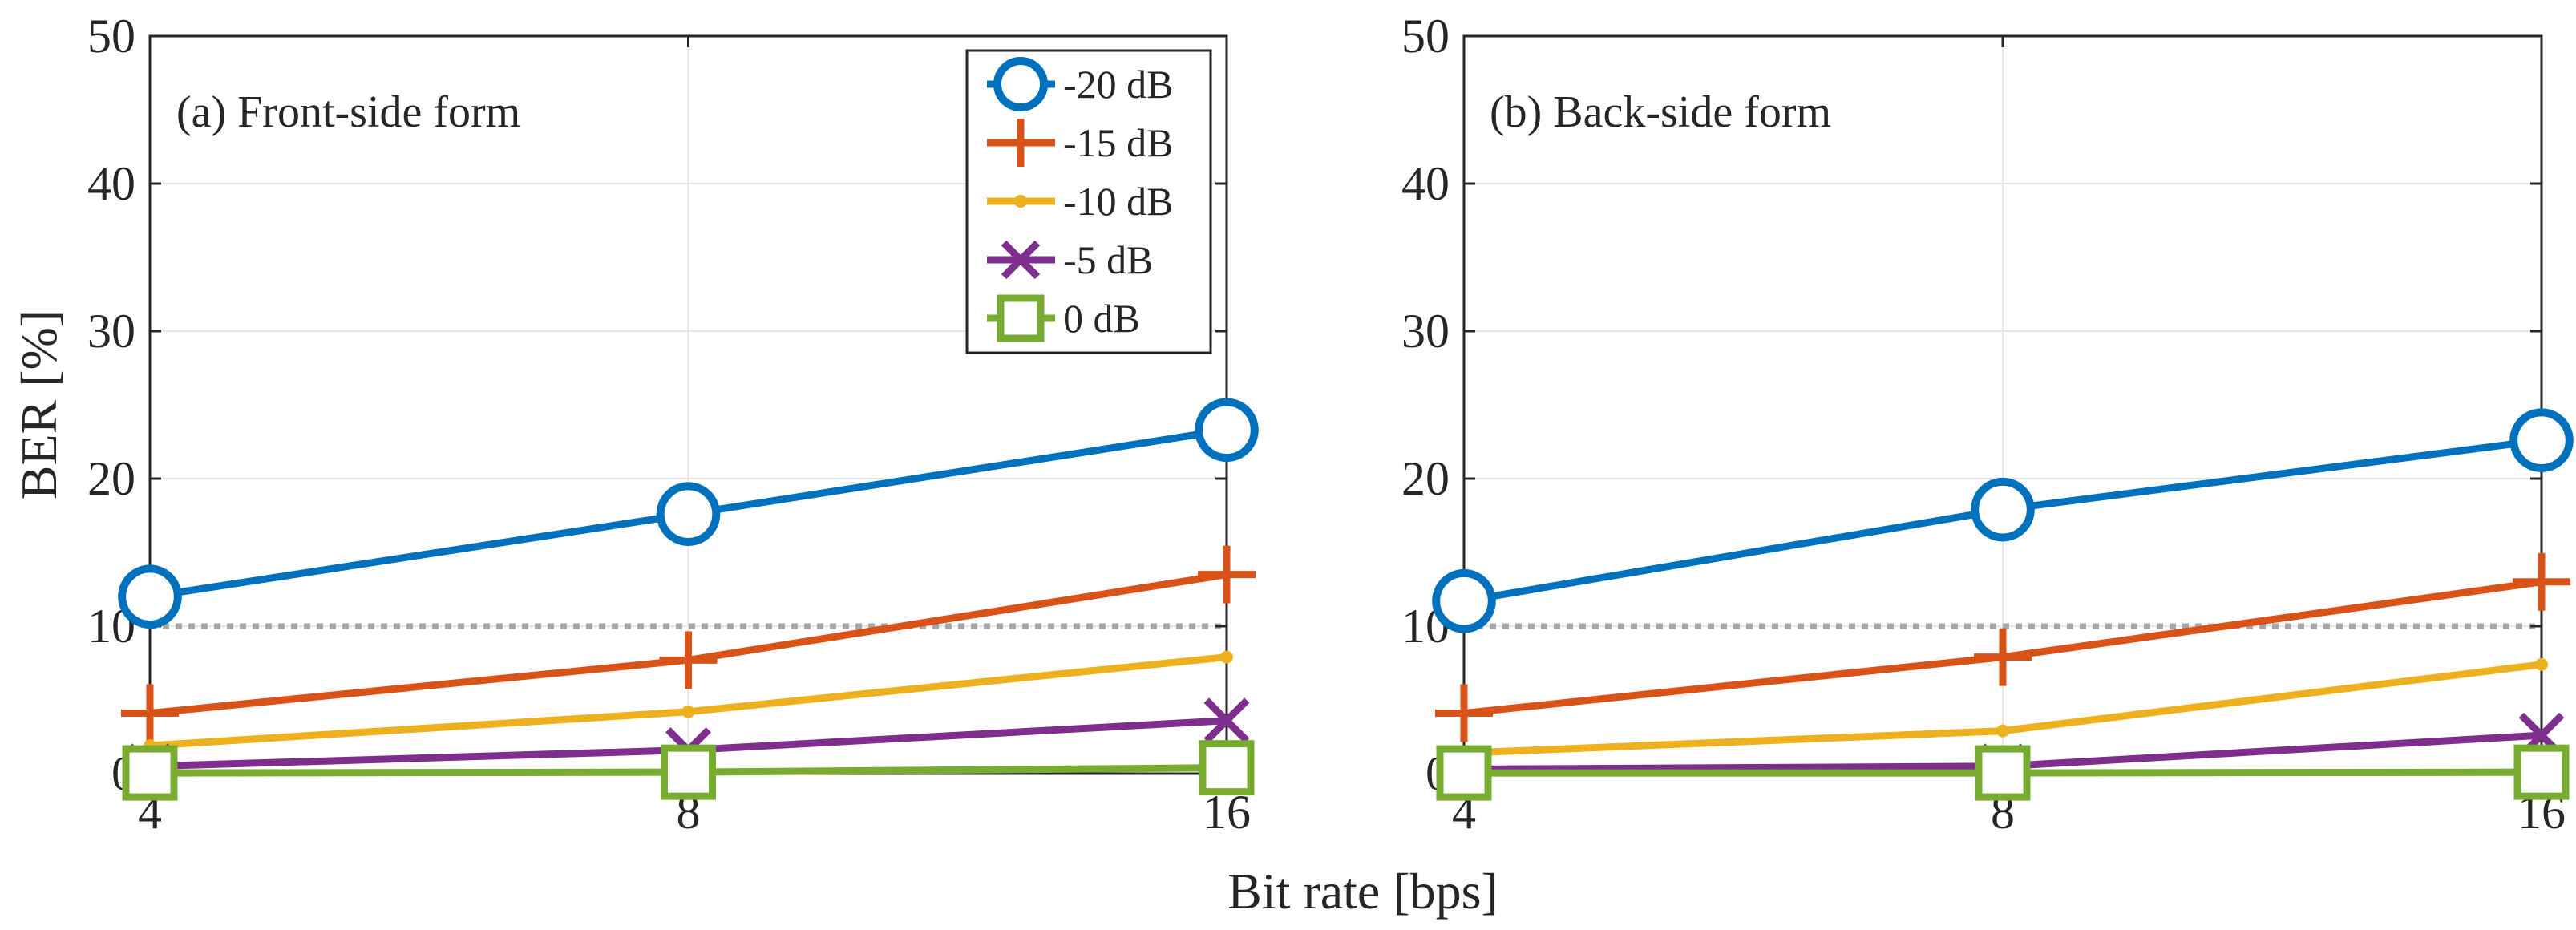 The width and height of the screenshot is (2576, 930). What do you see at coordinates (1362, 891) in the screenshot?
I see `x-axis-label: Bit rate [bps]` at bounding box center [1362, 891].